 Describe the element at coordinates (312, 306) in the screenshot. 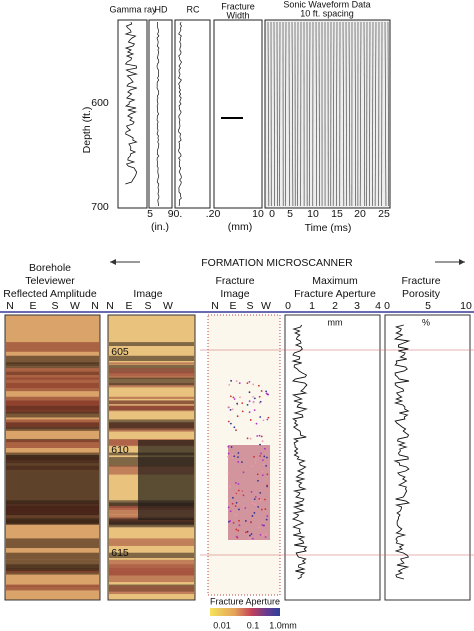

I see `tick-label: 1` at that location.